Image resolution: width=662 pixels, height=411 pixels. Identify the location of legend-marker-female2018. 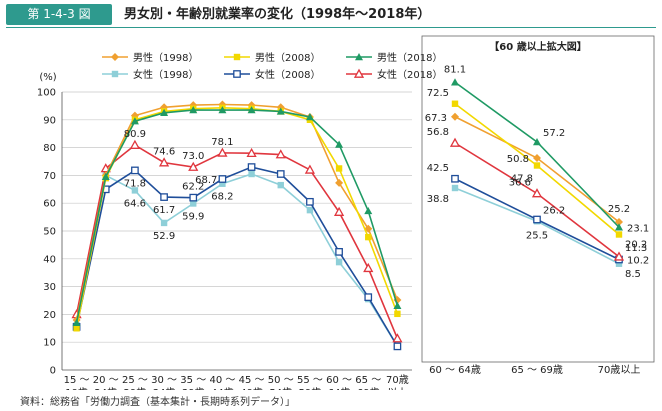
(359, 73).